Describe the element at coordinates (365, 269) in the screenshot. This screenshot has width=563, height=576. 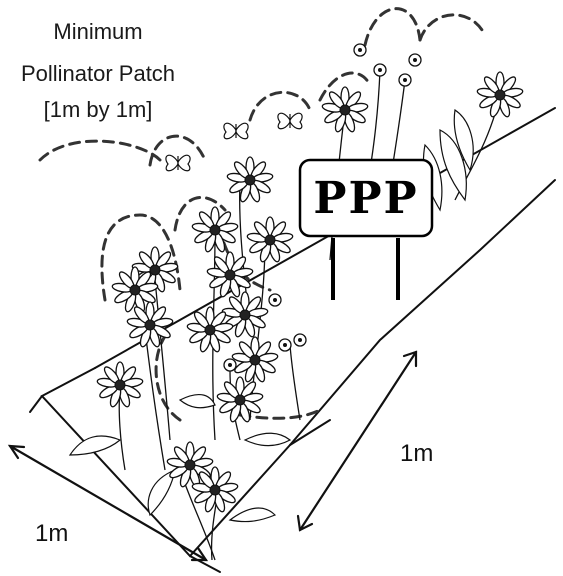
I see `sign-posts` at that location.